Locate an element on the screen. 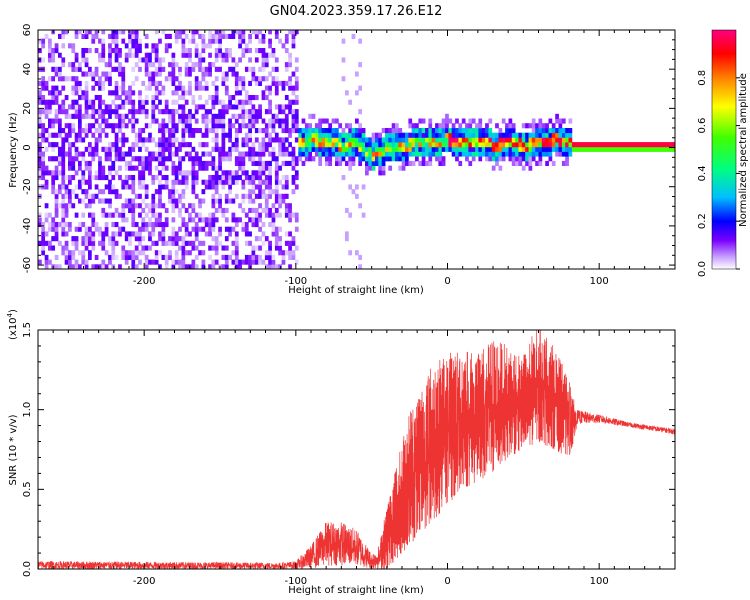 This screenshot has width=750, height=600. snr-scale-label: (x104) is located at coordinates (12, 324).